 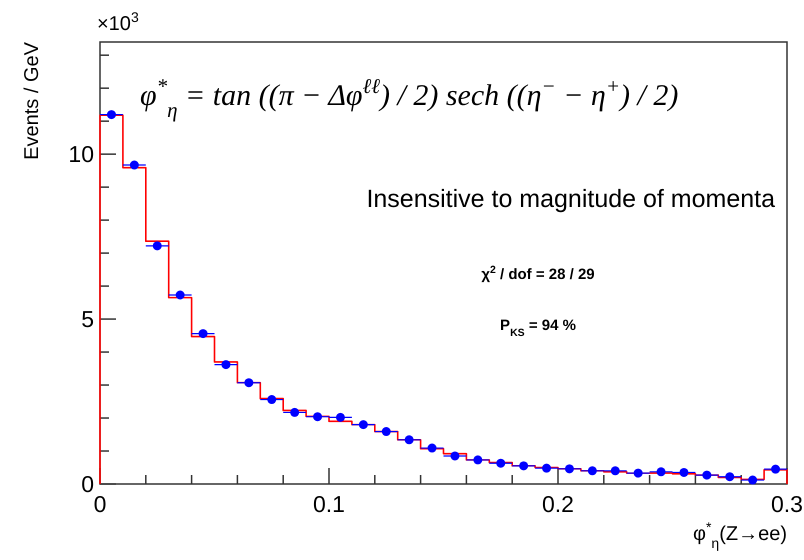 What do you see at coordinates (538, 328) in the screenshot?
I see `annotation: P$_{KS}$ = 94 %` at bounding box center [538, 328].